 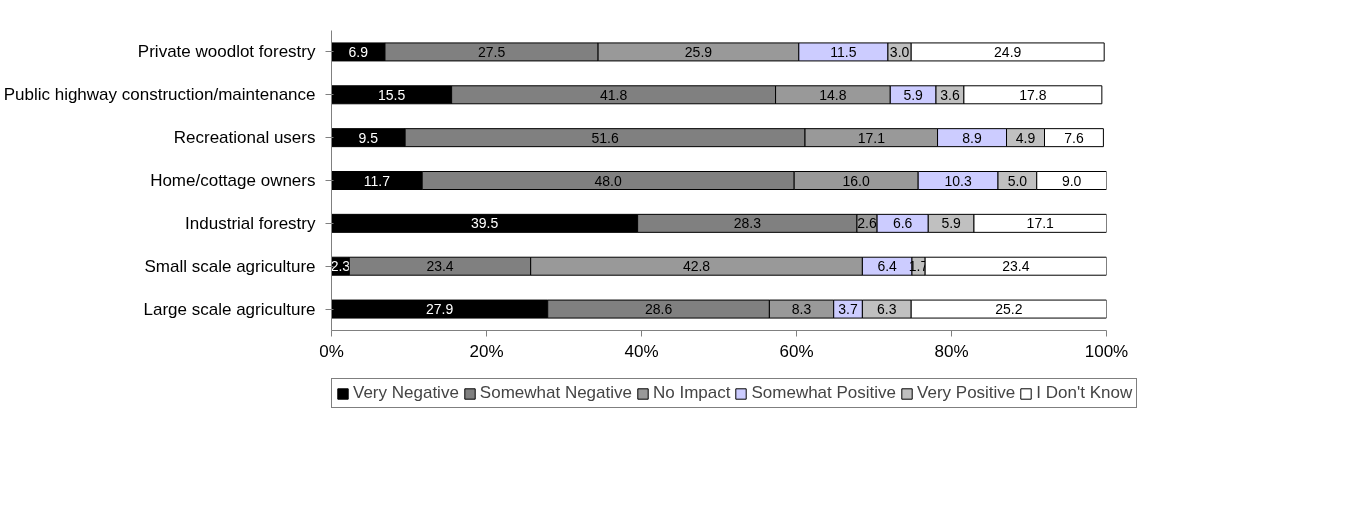 What do you see at coordinates (491, 51) in the screenshot?
I see `data-label: 27.5` at bounding box center [491, 51].